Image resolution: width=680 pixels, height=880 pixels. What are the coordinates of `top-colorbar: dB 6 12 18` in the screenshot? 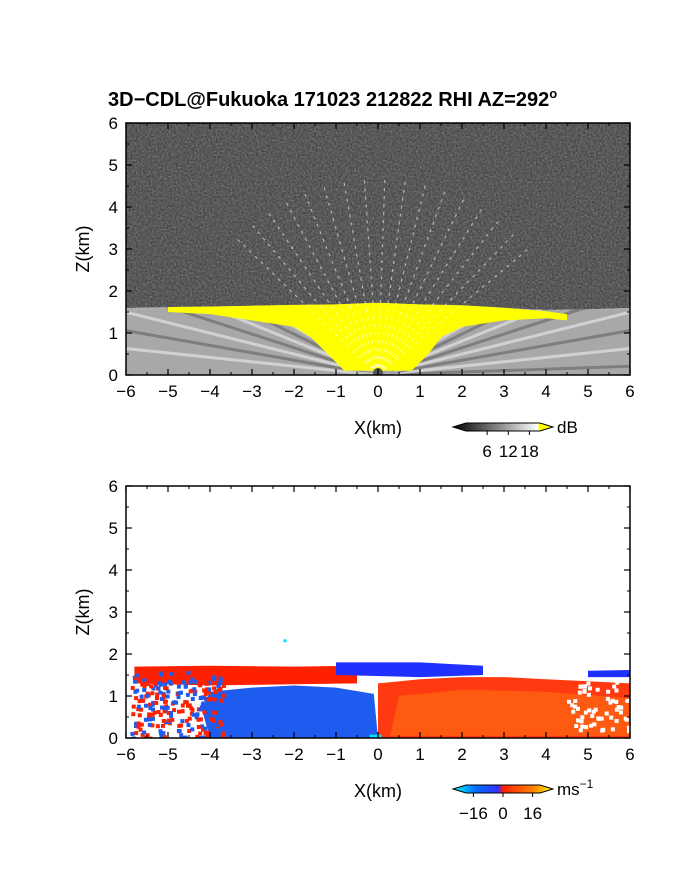 It's located at (514, 439).